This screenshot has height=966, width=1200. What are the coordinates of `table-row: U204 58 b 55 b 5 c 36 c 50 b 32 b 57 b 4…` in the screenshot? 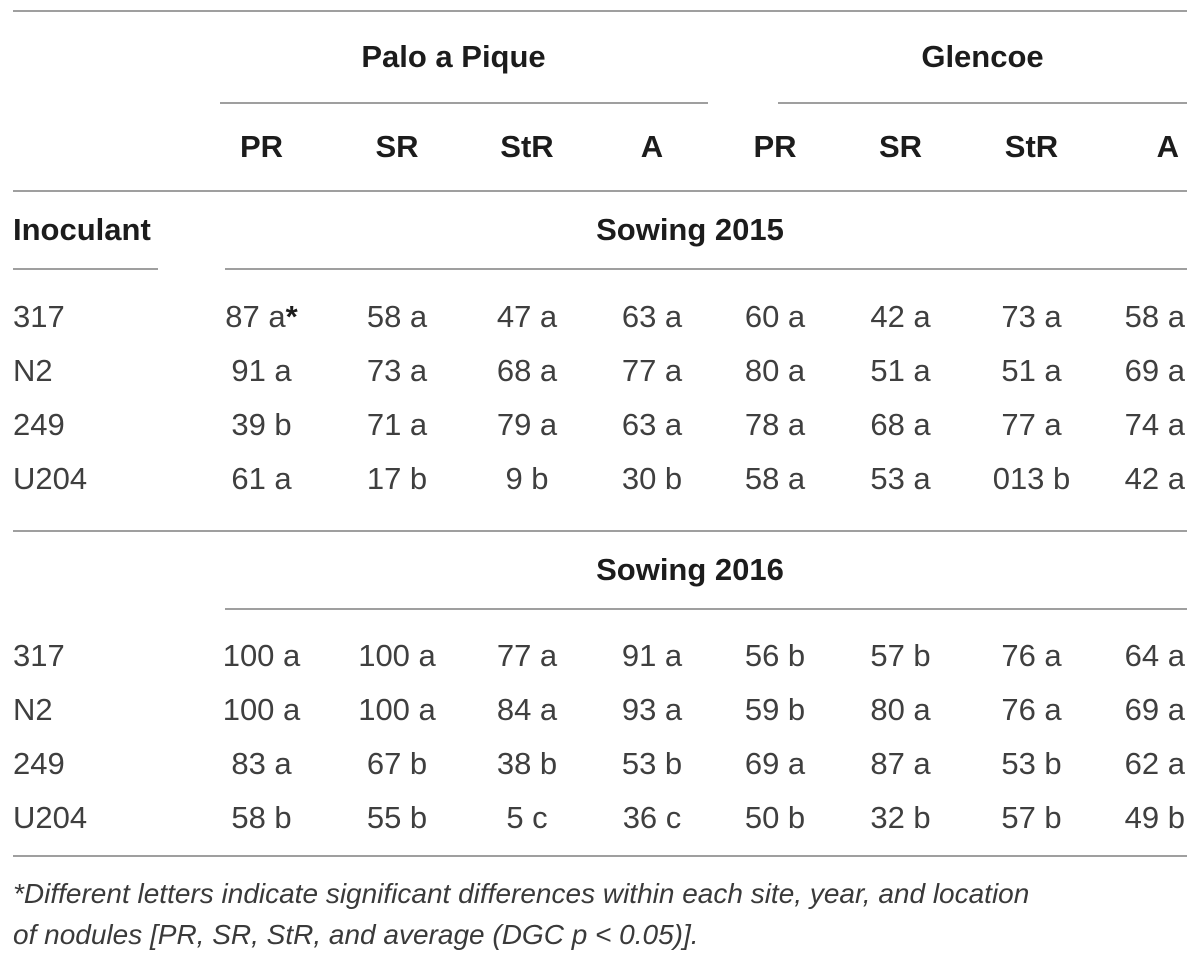 It's located at (600, 818).